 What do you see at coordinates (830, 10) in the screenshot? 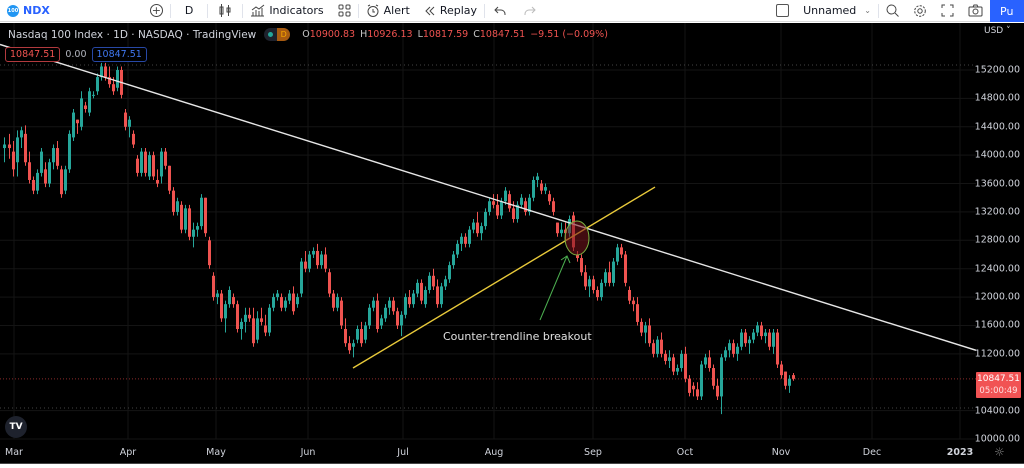
I see `layout-name: Unnamed` at bounding box center [830, 10].